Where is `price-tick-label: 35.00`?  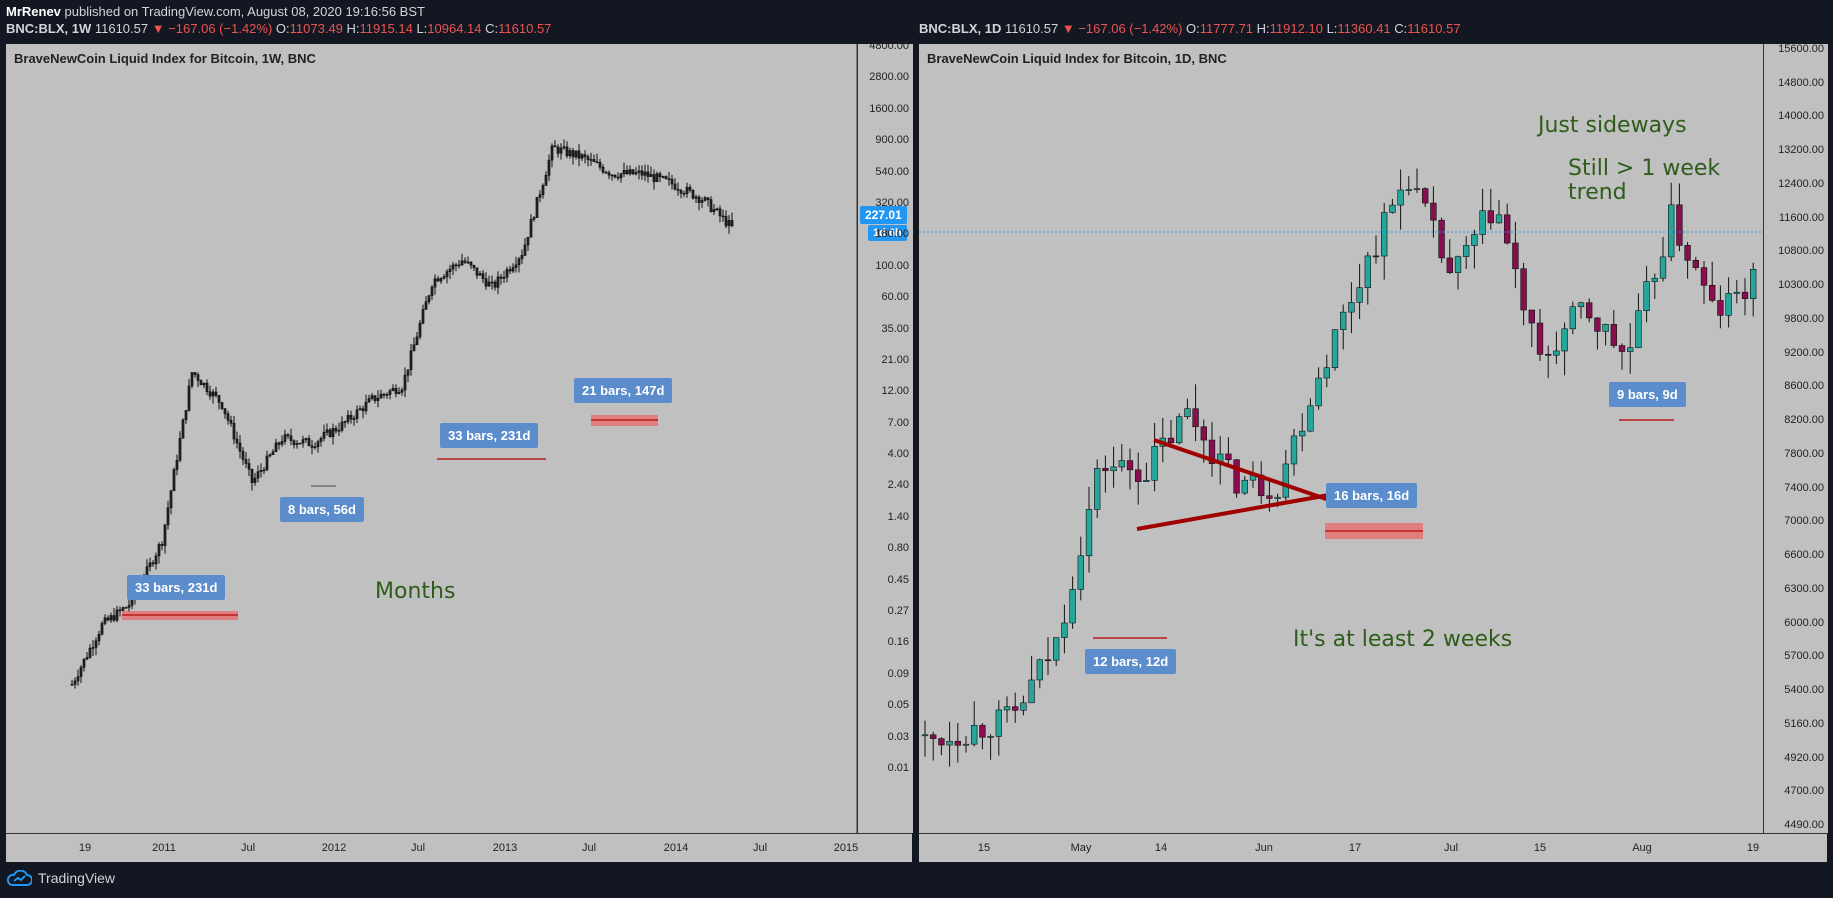
price-tick-label: 35.00 is located at coordinates (895, 328).